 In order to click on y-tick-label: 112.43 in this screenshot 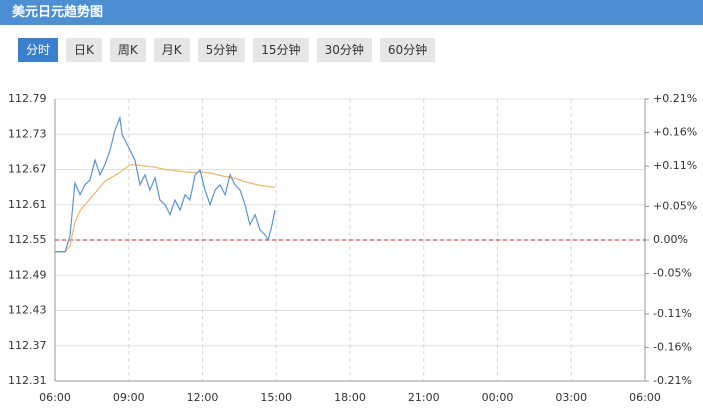, I will do `click(27, 310)`.